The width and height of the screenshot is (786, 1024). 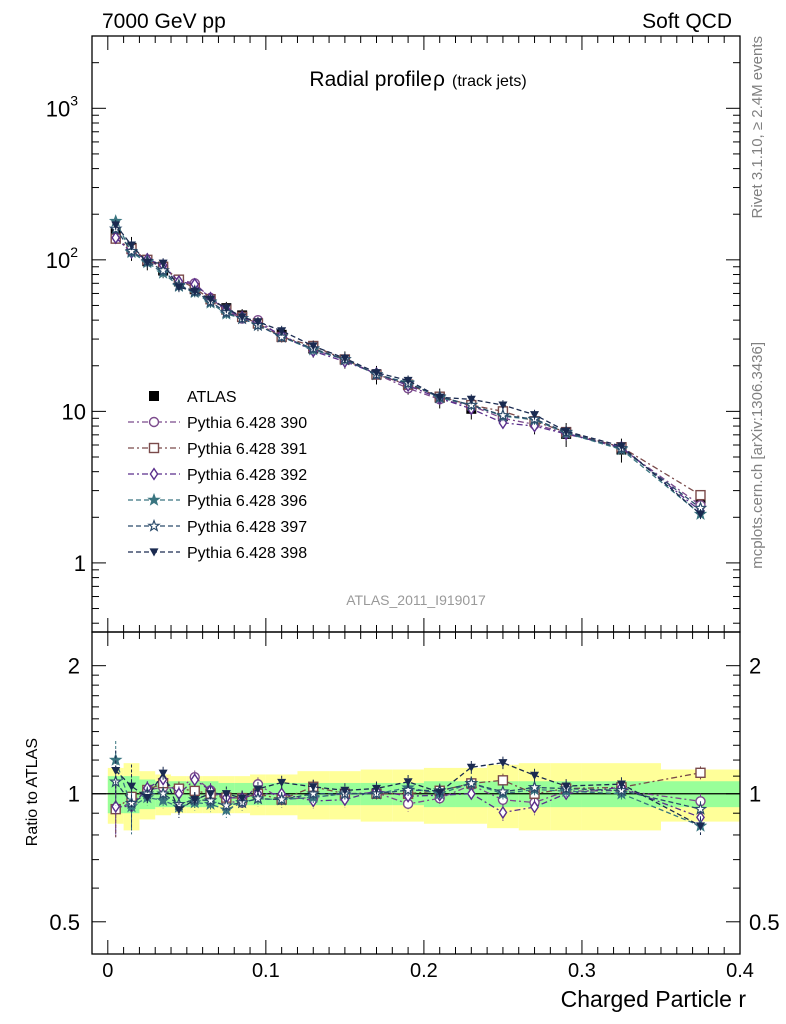 I want to click on rivet-version-text: Rivet 3.1.10, ≥ 2.4M events, so click(x=757, y=127).